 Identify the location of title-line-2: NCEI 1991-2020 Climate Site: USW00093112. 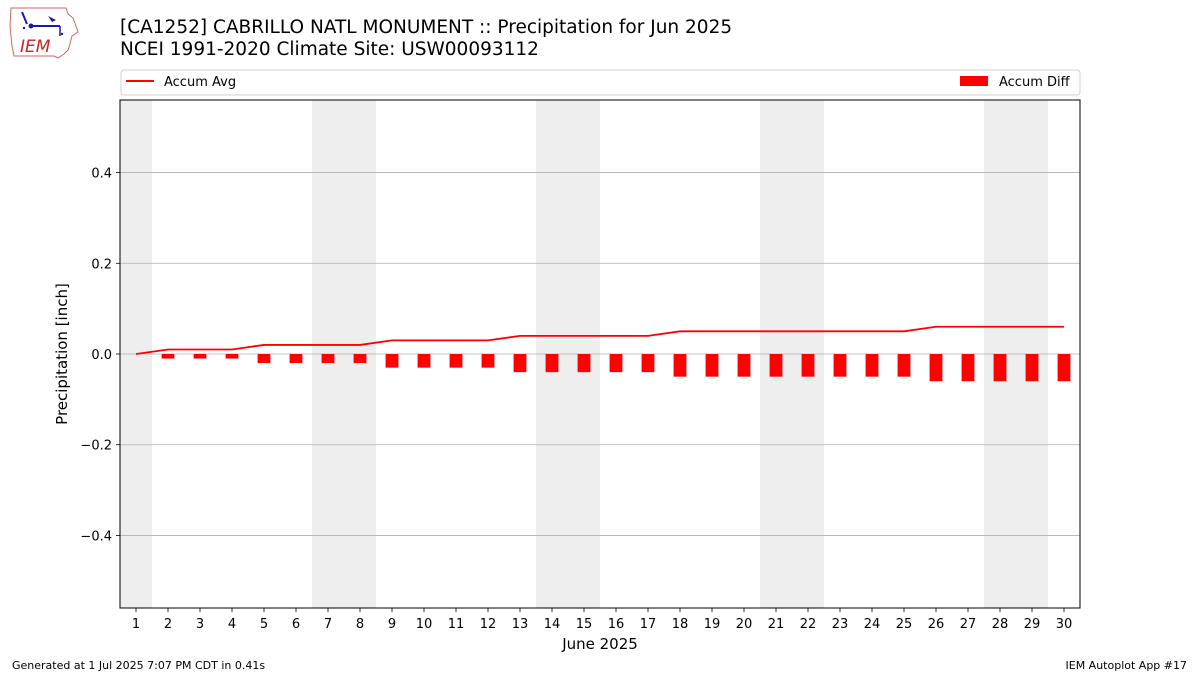
(329, 49).